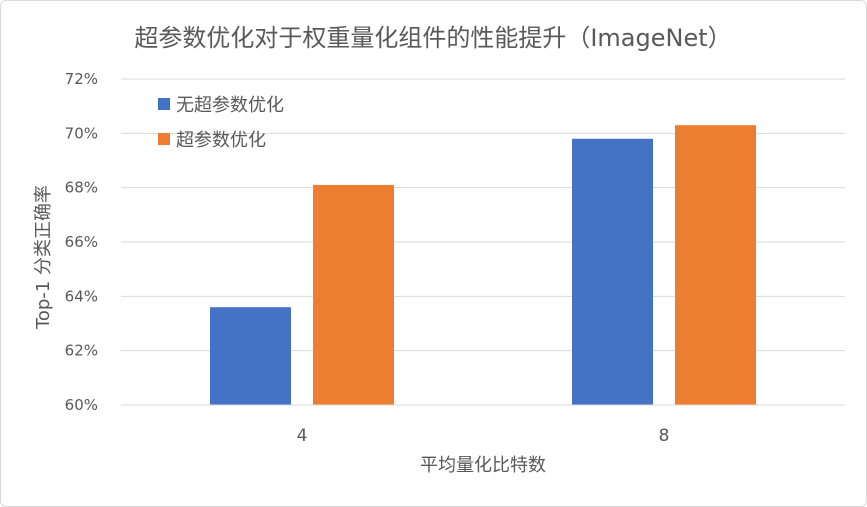 This screenshot has height=507, width=867. I want to click on y-axis-label: Top-1 分类正确率, so click(43, 257).